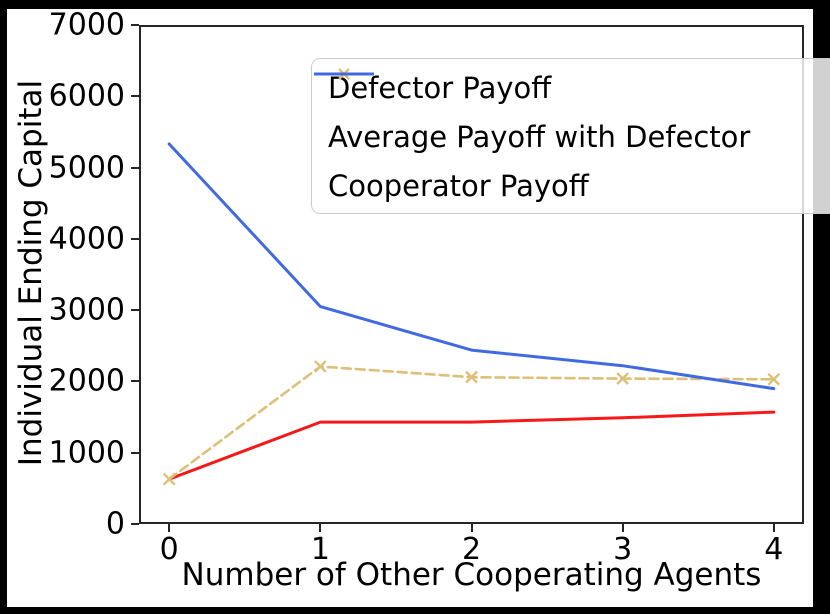 This screenshot has width=830, height=614. I want to click on legend-item-0: Defector Payoff, so click(571, 87).